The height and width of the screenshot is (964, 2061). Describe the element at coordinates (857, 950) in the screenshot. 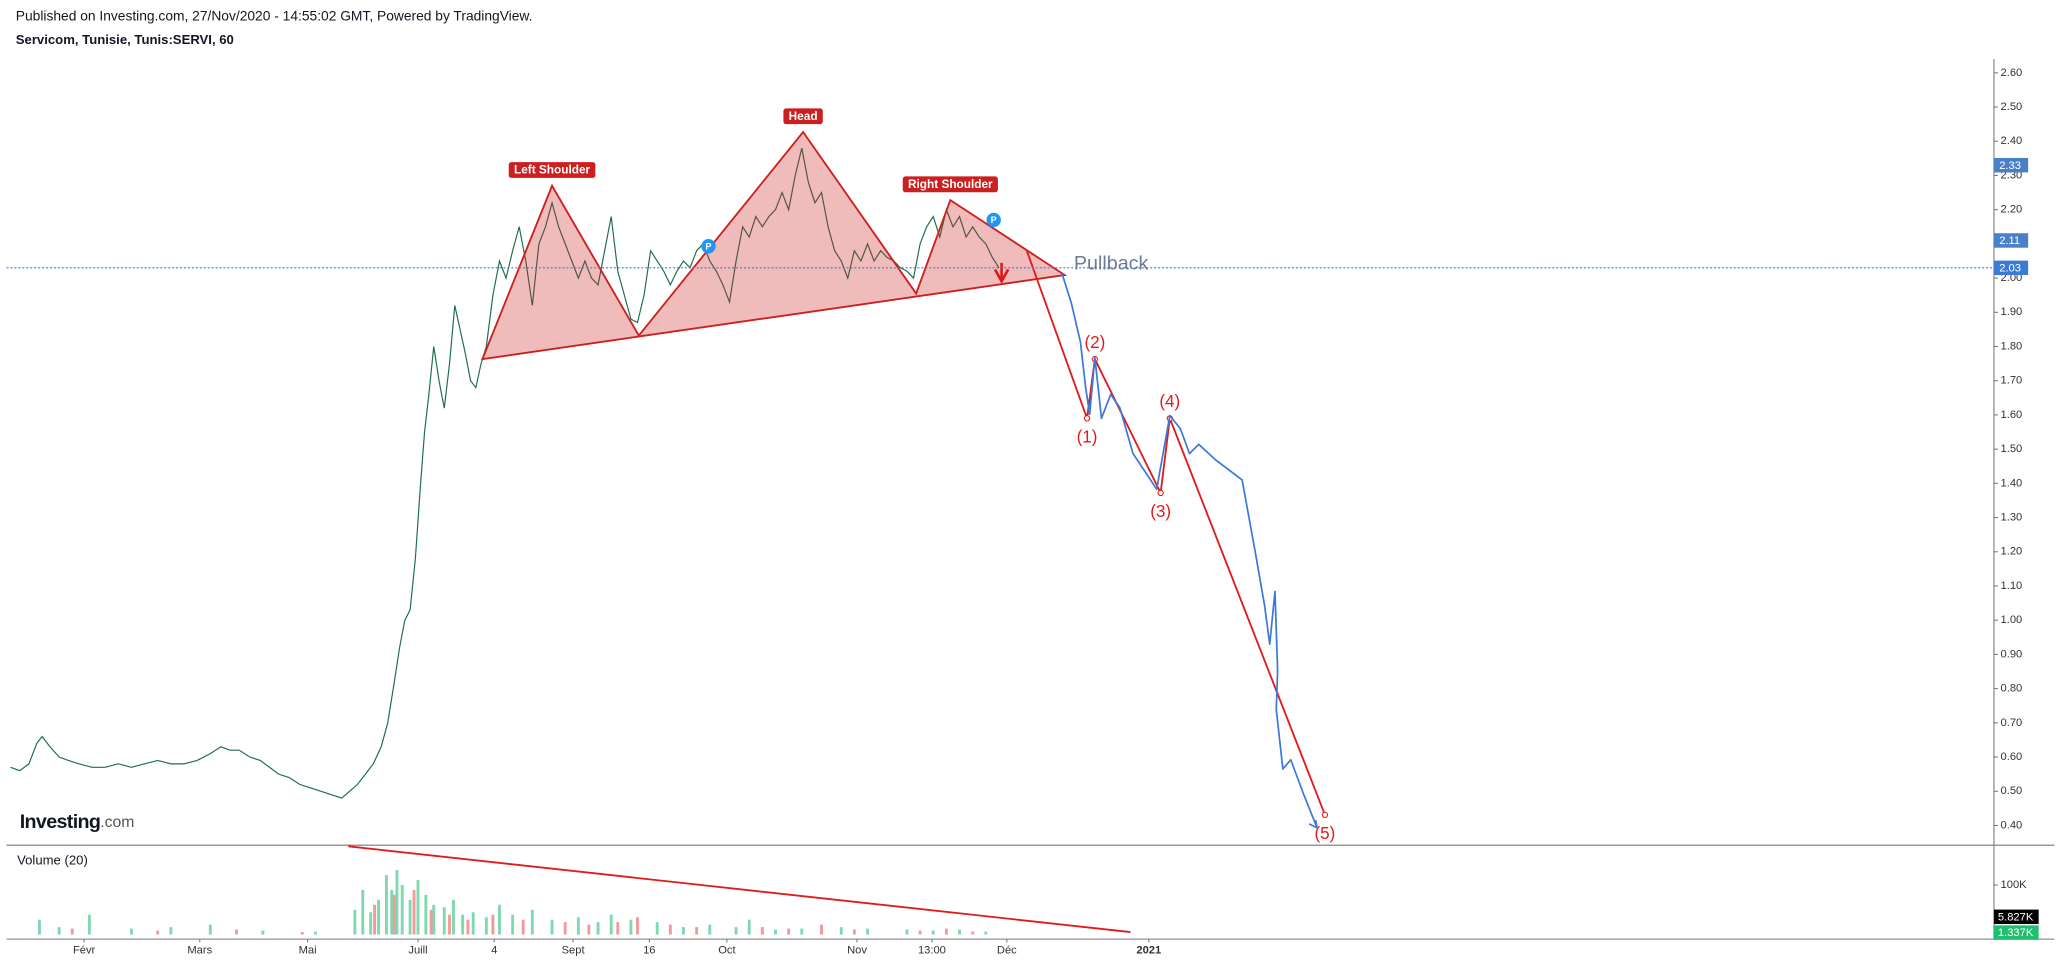

I see `x-tick-label: Nov` at that location.